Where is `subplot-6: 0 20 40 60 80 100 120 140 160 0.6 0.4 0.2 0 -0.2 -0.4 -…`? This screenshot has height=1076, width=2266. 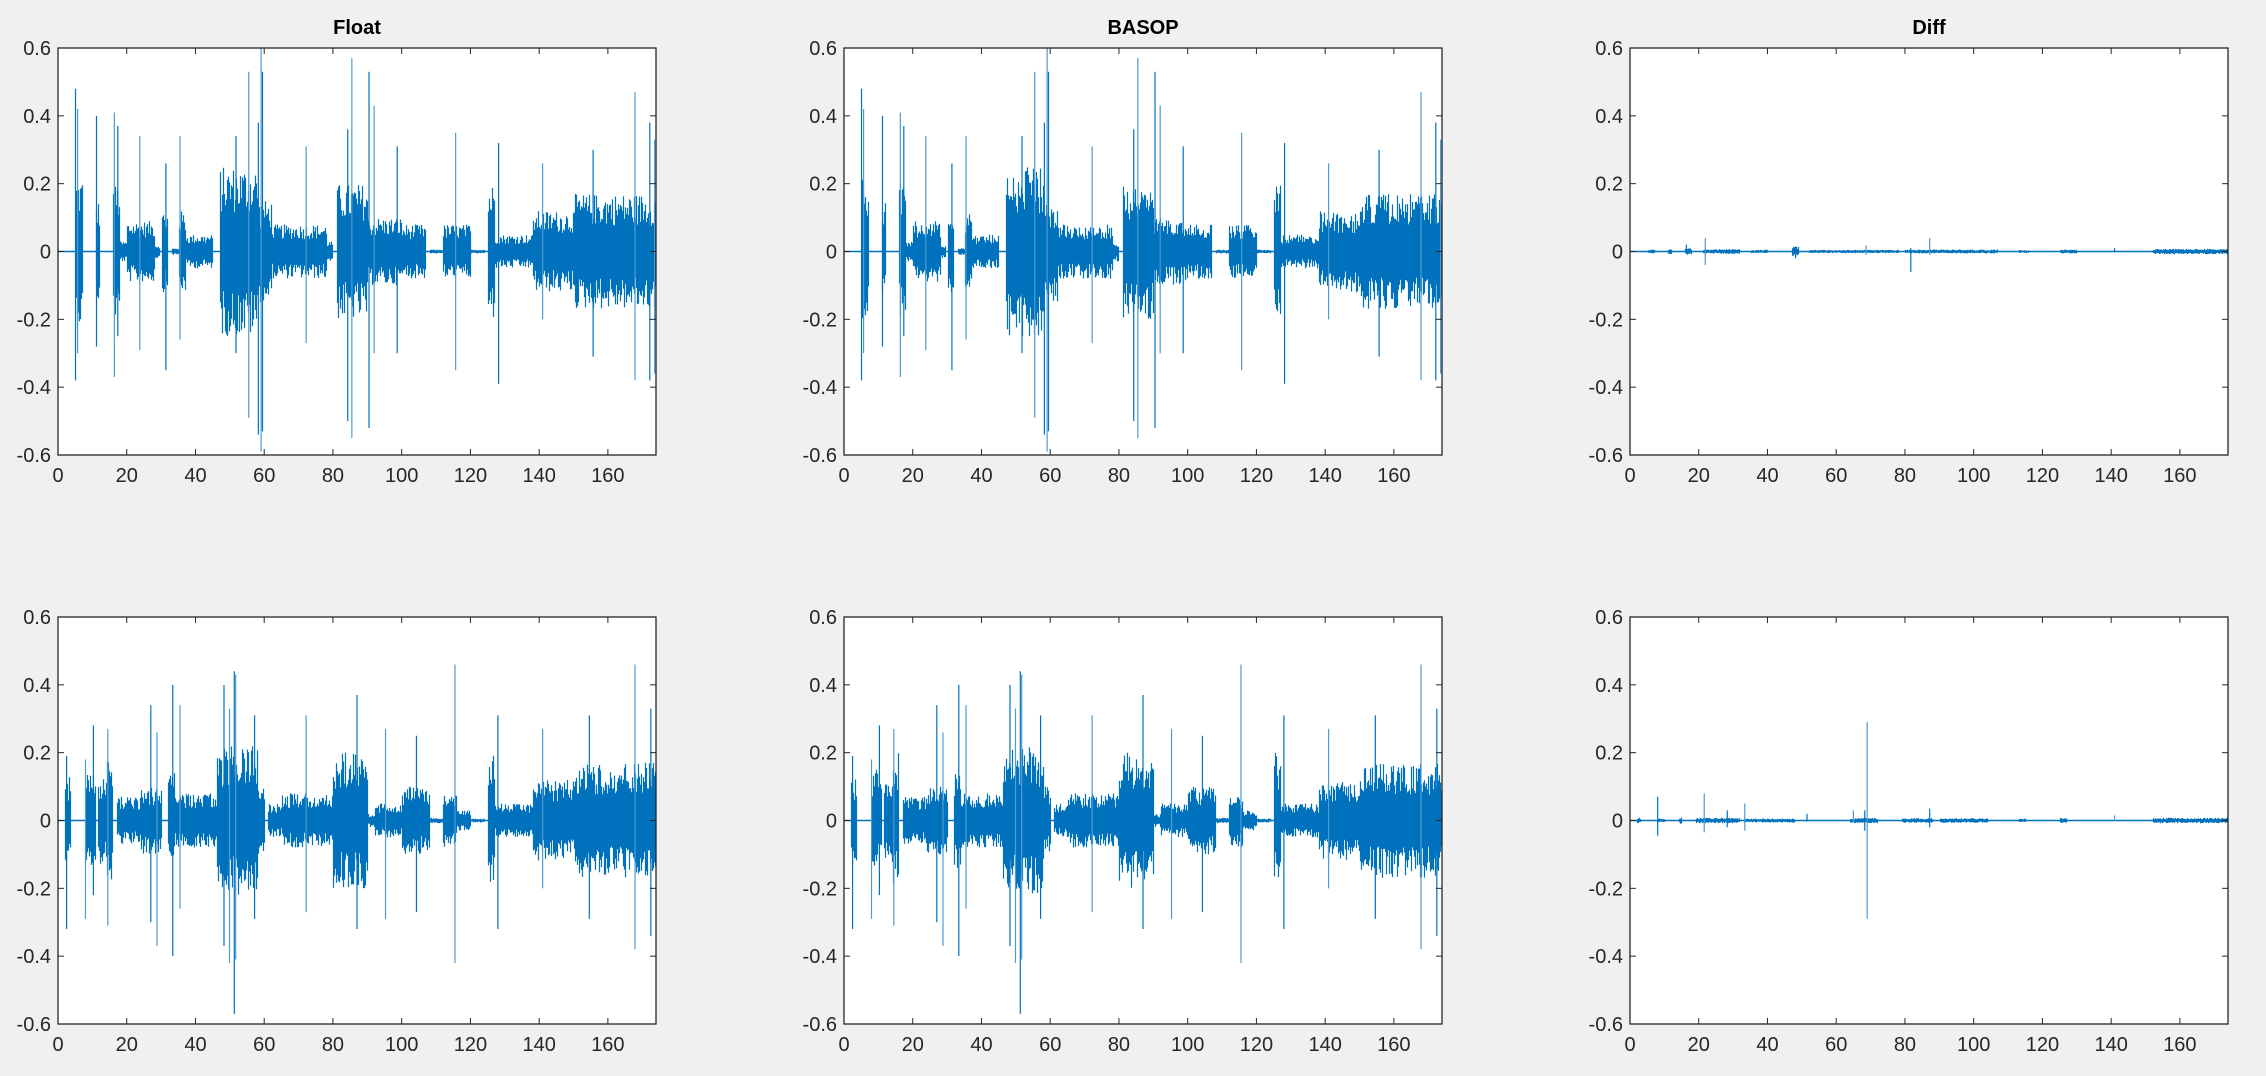
subplot-6: 0 20 40 60 80 100 120 140 160 0.6 0.4 0.2 0 -0.2 -0.4 -… is located at coordinates (1909, 831).